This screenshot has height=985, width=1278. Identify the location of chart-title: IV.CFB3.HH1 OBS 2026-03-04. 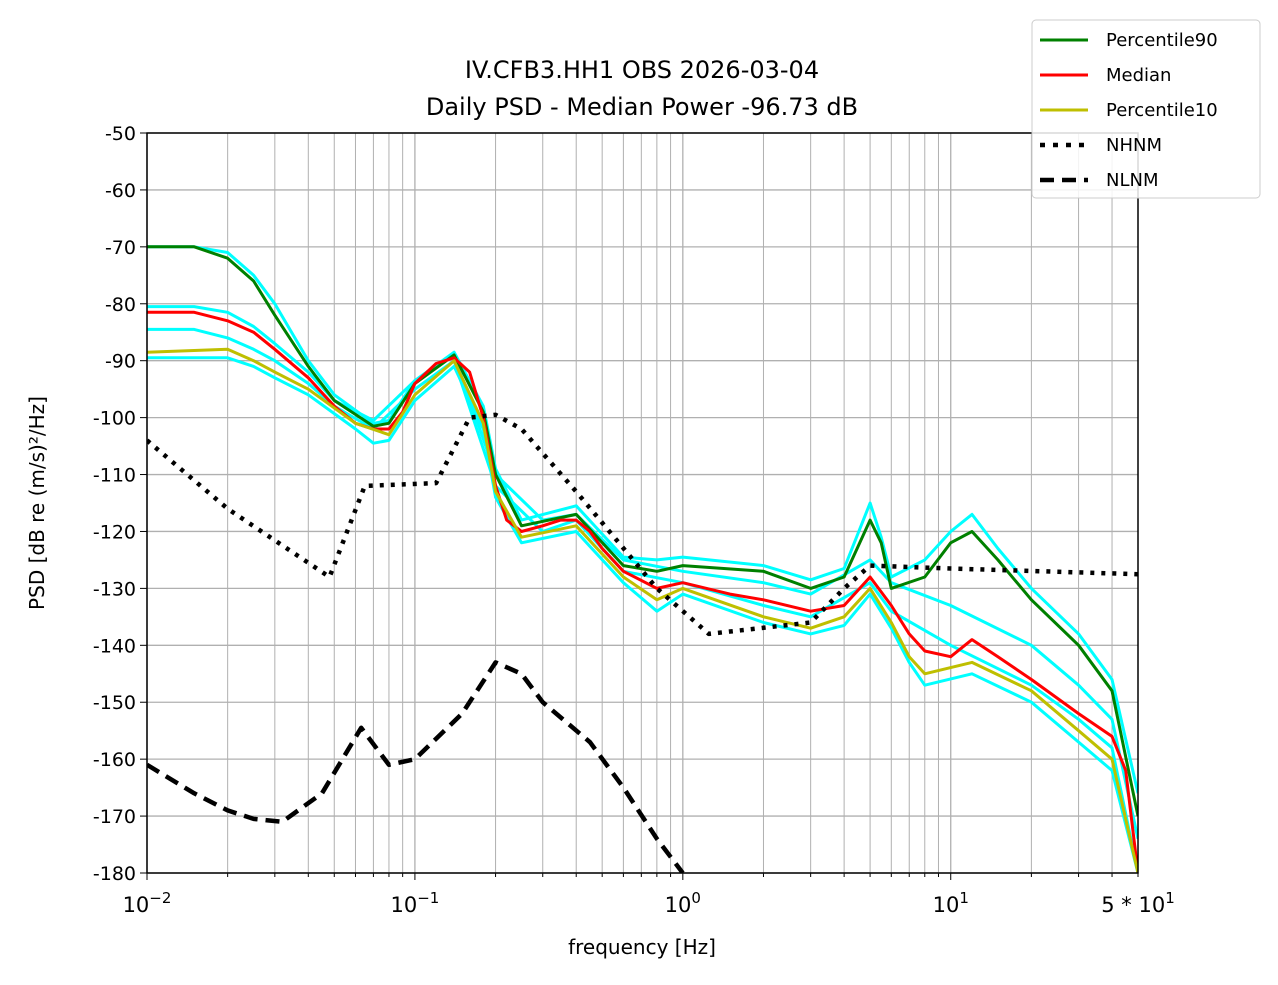
(642, 70).